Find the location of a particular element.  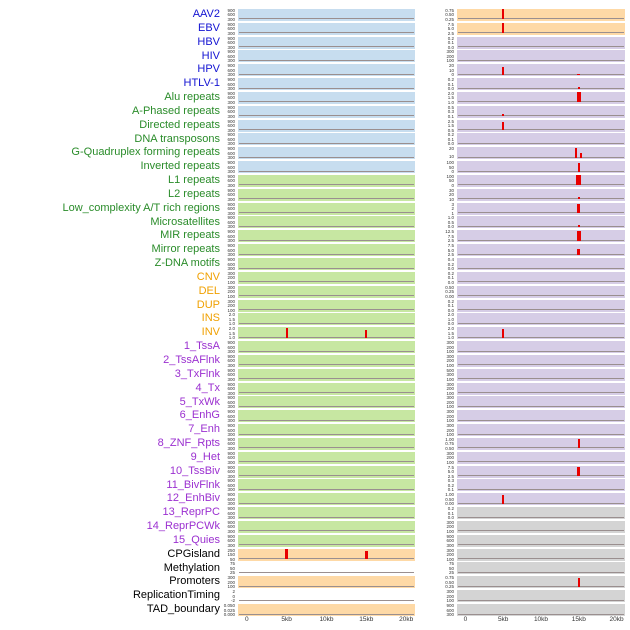

y-tick-label: 10 is located at coordinates (451, 198).